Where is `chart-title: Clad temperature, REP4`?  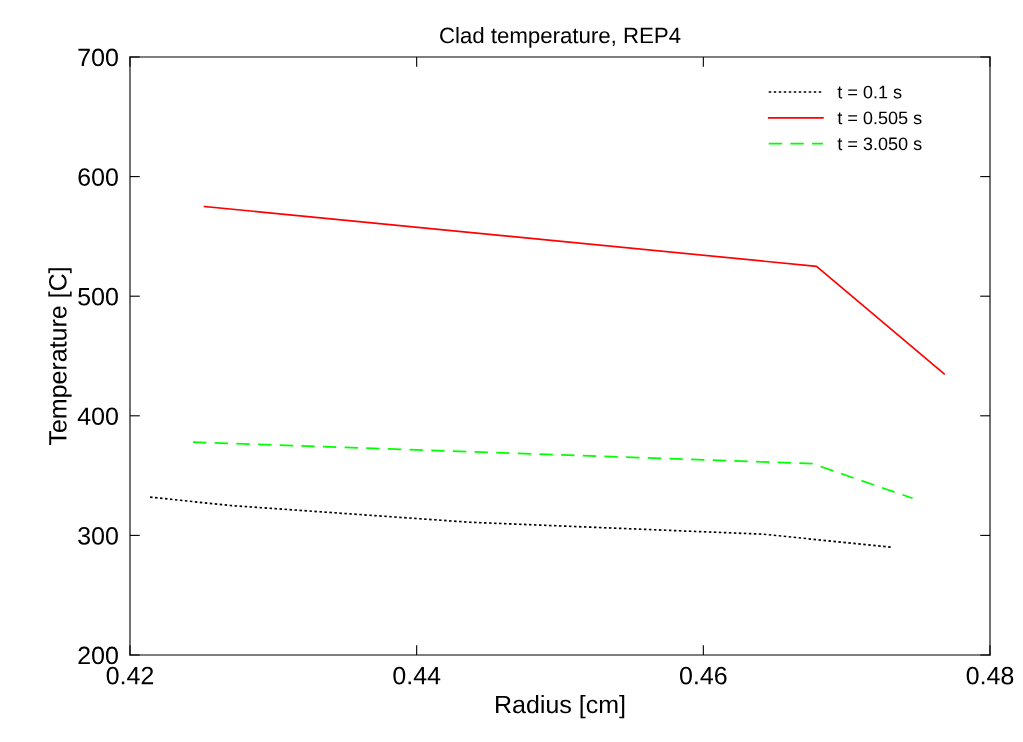
chart-title: Clad temperature, REP4 is located at coordinates (560, 37).